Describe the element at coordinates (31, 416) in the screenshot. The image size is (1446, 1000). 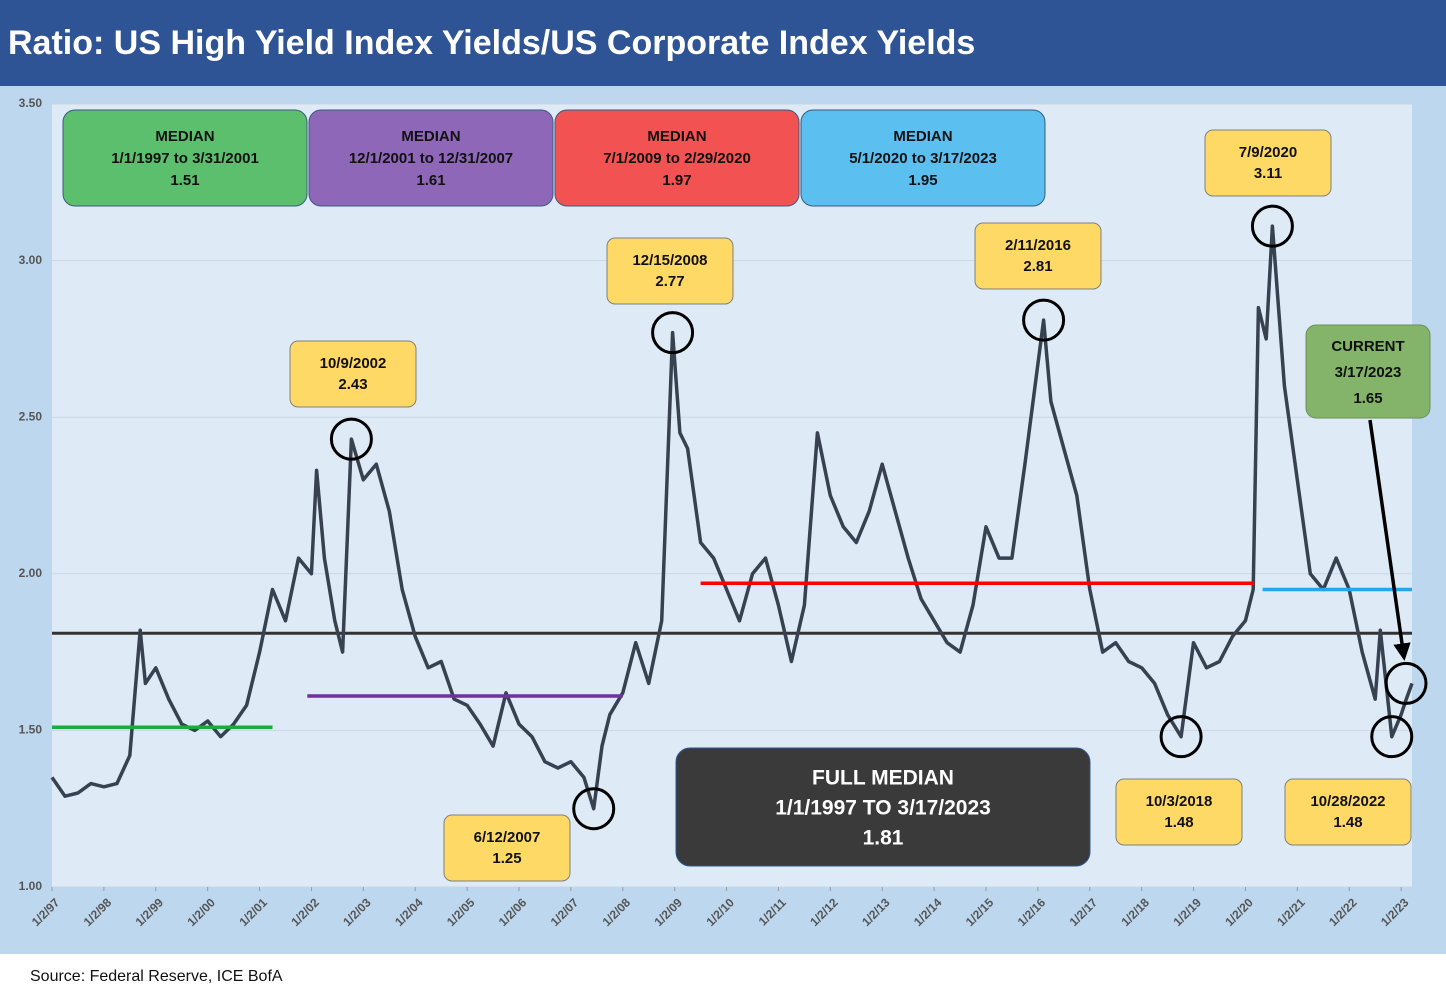
I see `y-tick-label: 2.50` at that location.